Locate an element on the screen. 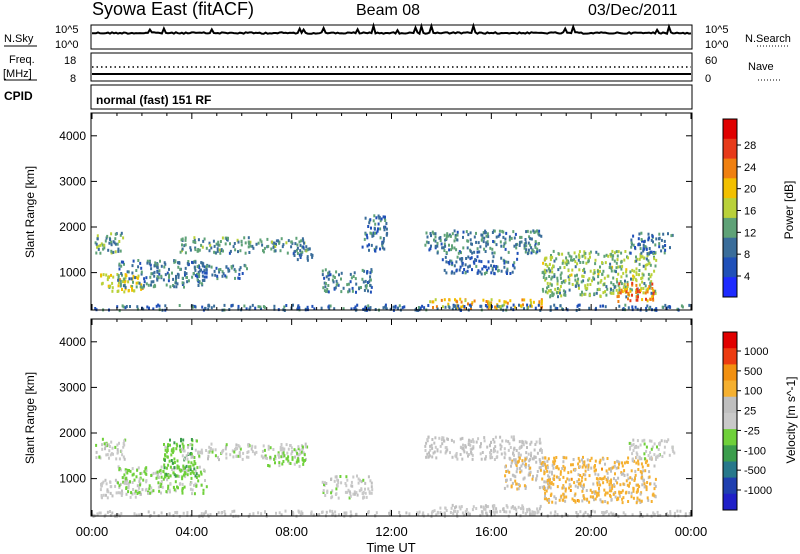  time-tick-label: 20:00 is located at coordinates (591, 531).